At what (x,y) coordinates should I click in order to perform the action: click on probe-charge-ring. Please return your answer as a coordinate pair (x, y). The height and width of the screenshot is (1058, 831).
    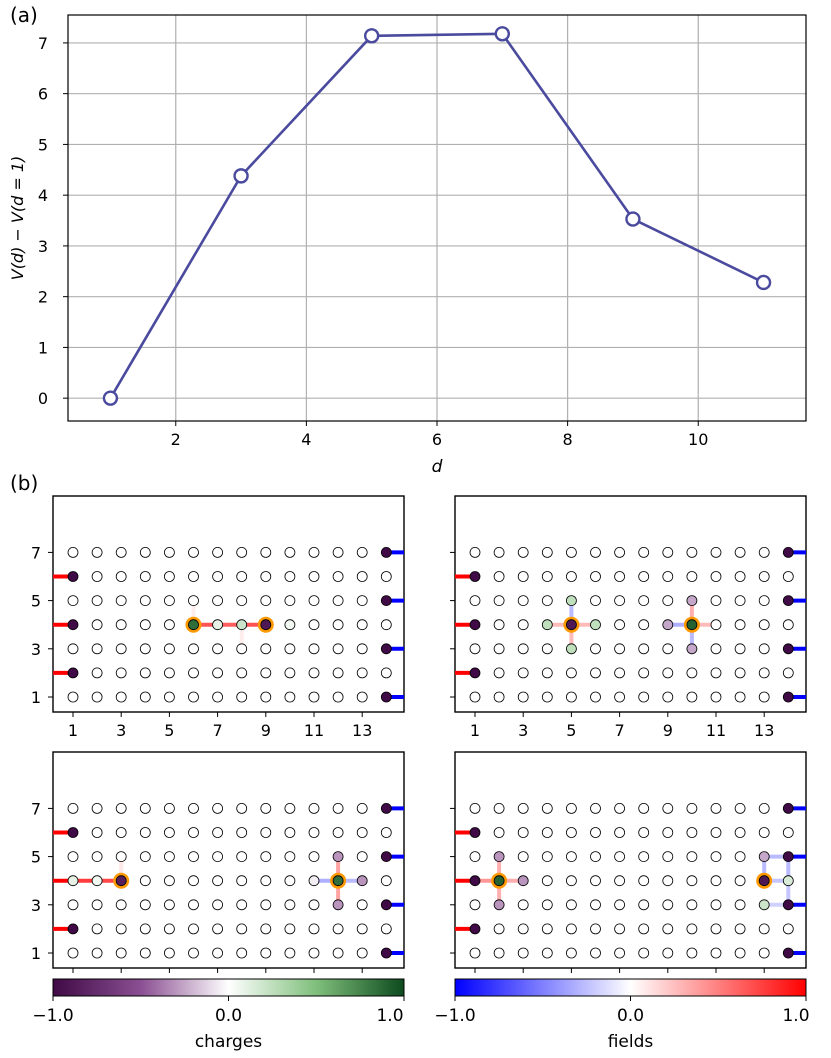
    Looking at the image, I should click on (571, 624).